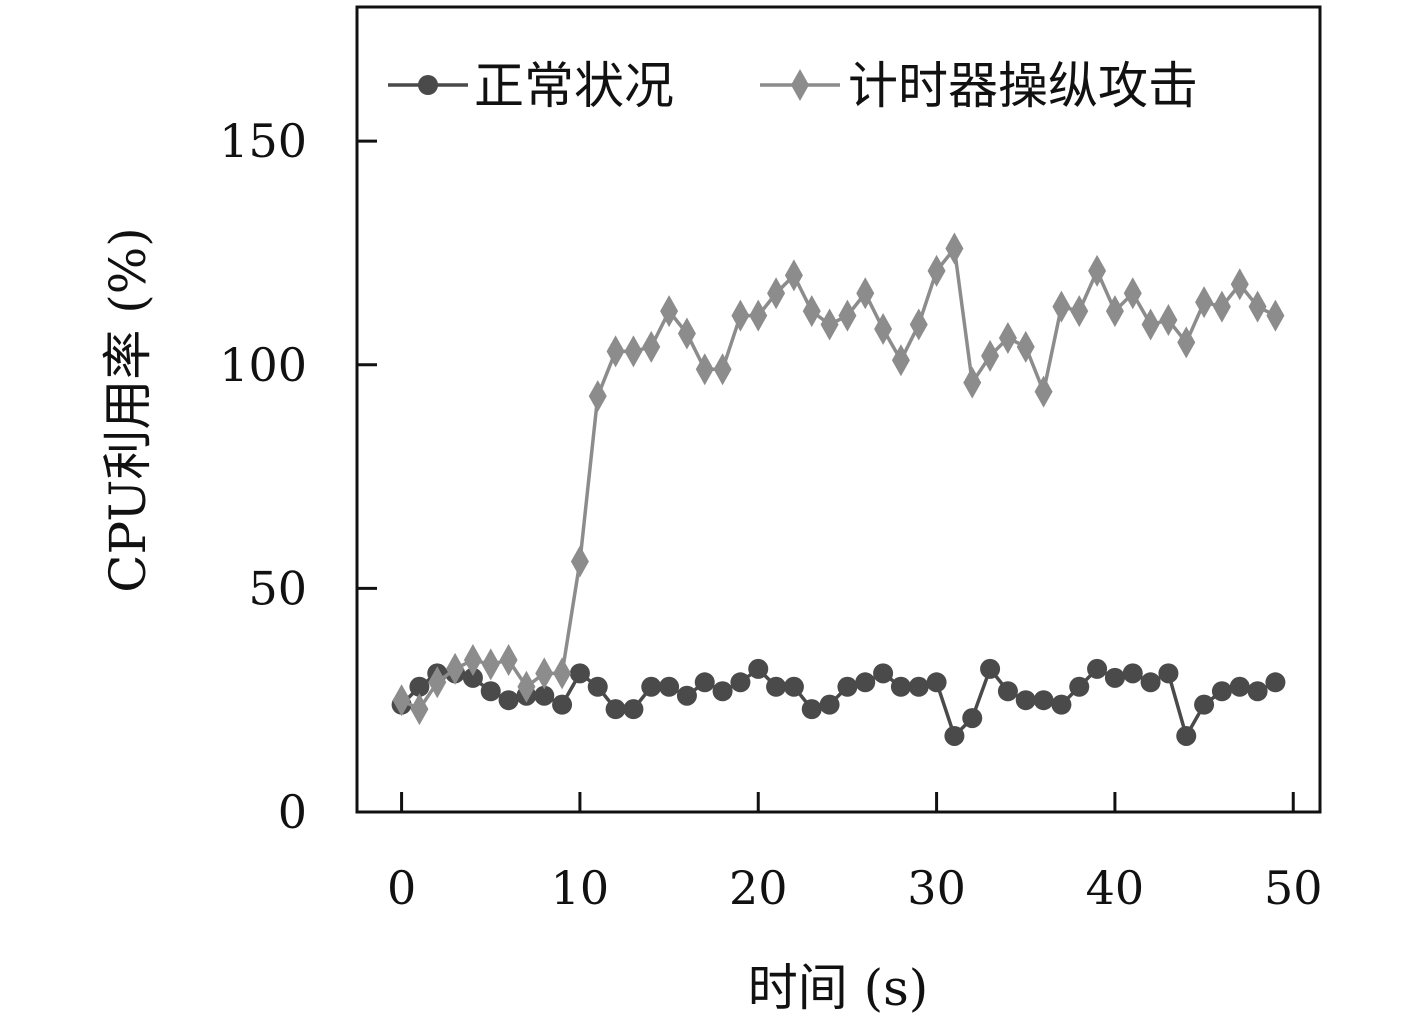 This screenshot has height=1032, width=1417. I want to click on x-tick-label: 40, so click(1115, 888).